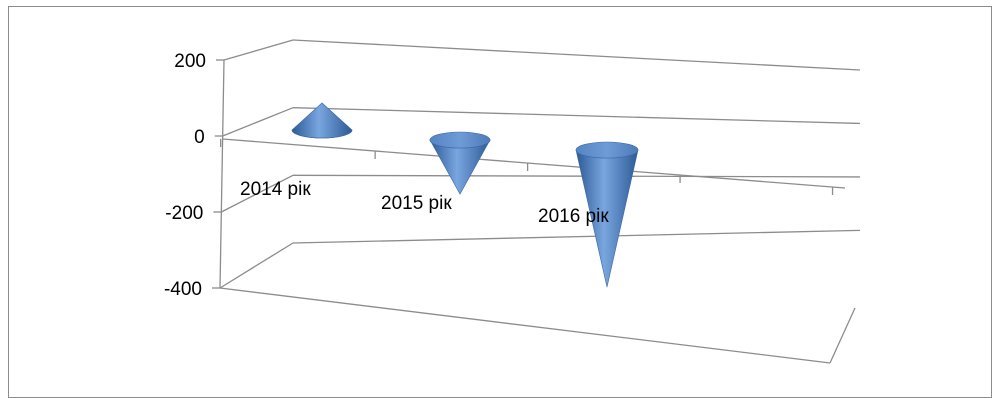  Describe the element at coordinates (842, 335) in the screenshot. I see `floor-right-edge` at that location.